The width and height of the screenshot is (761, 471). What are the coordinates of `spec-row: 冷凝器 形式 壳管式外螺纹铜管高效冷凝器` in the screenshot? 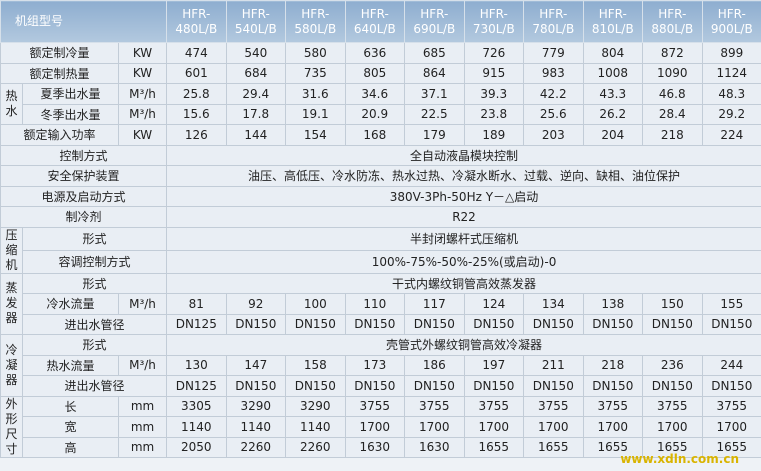 It's located at (380, 365).